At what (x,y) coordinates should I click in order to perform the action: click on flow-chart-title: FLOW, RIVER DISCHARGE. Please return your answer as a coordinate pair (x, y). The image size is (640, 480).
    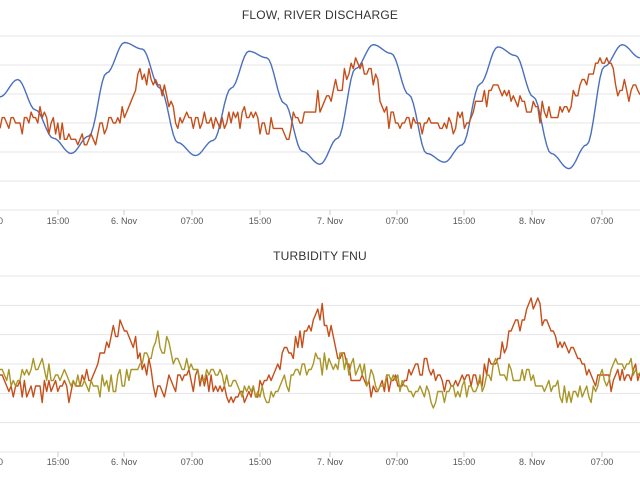
    Looking at the image, I should click on (320, 15).